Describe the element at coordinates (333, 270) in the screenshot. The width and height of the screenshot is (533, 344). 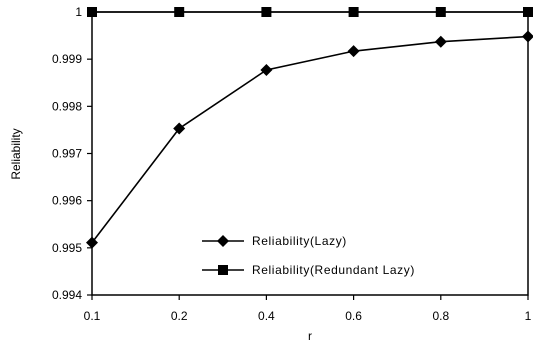
I see `legend-entry-label: Reliability(Redundant Lazy)` at that location.